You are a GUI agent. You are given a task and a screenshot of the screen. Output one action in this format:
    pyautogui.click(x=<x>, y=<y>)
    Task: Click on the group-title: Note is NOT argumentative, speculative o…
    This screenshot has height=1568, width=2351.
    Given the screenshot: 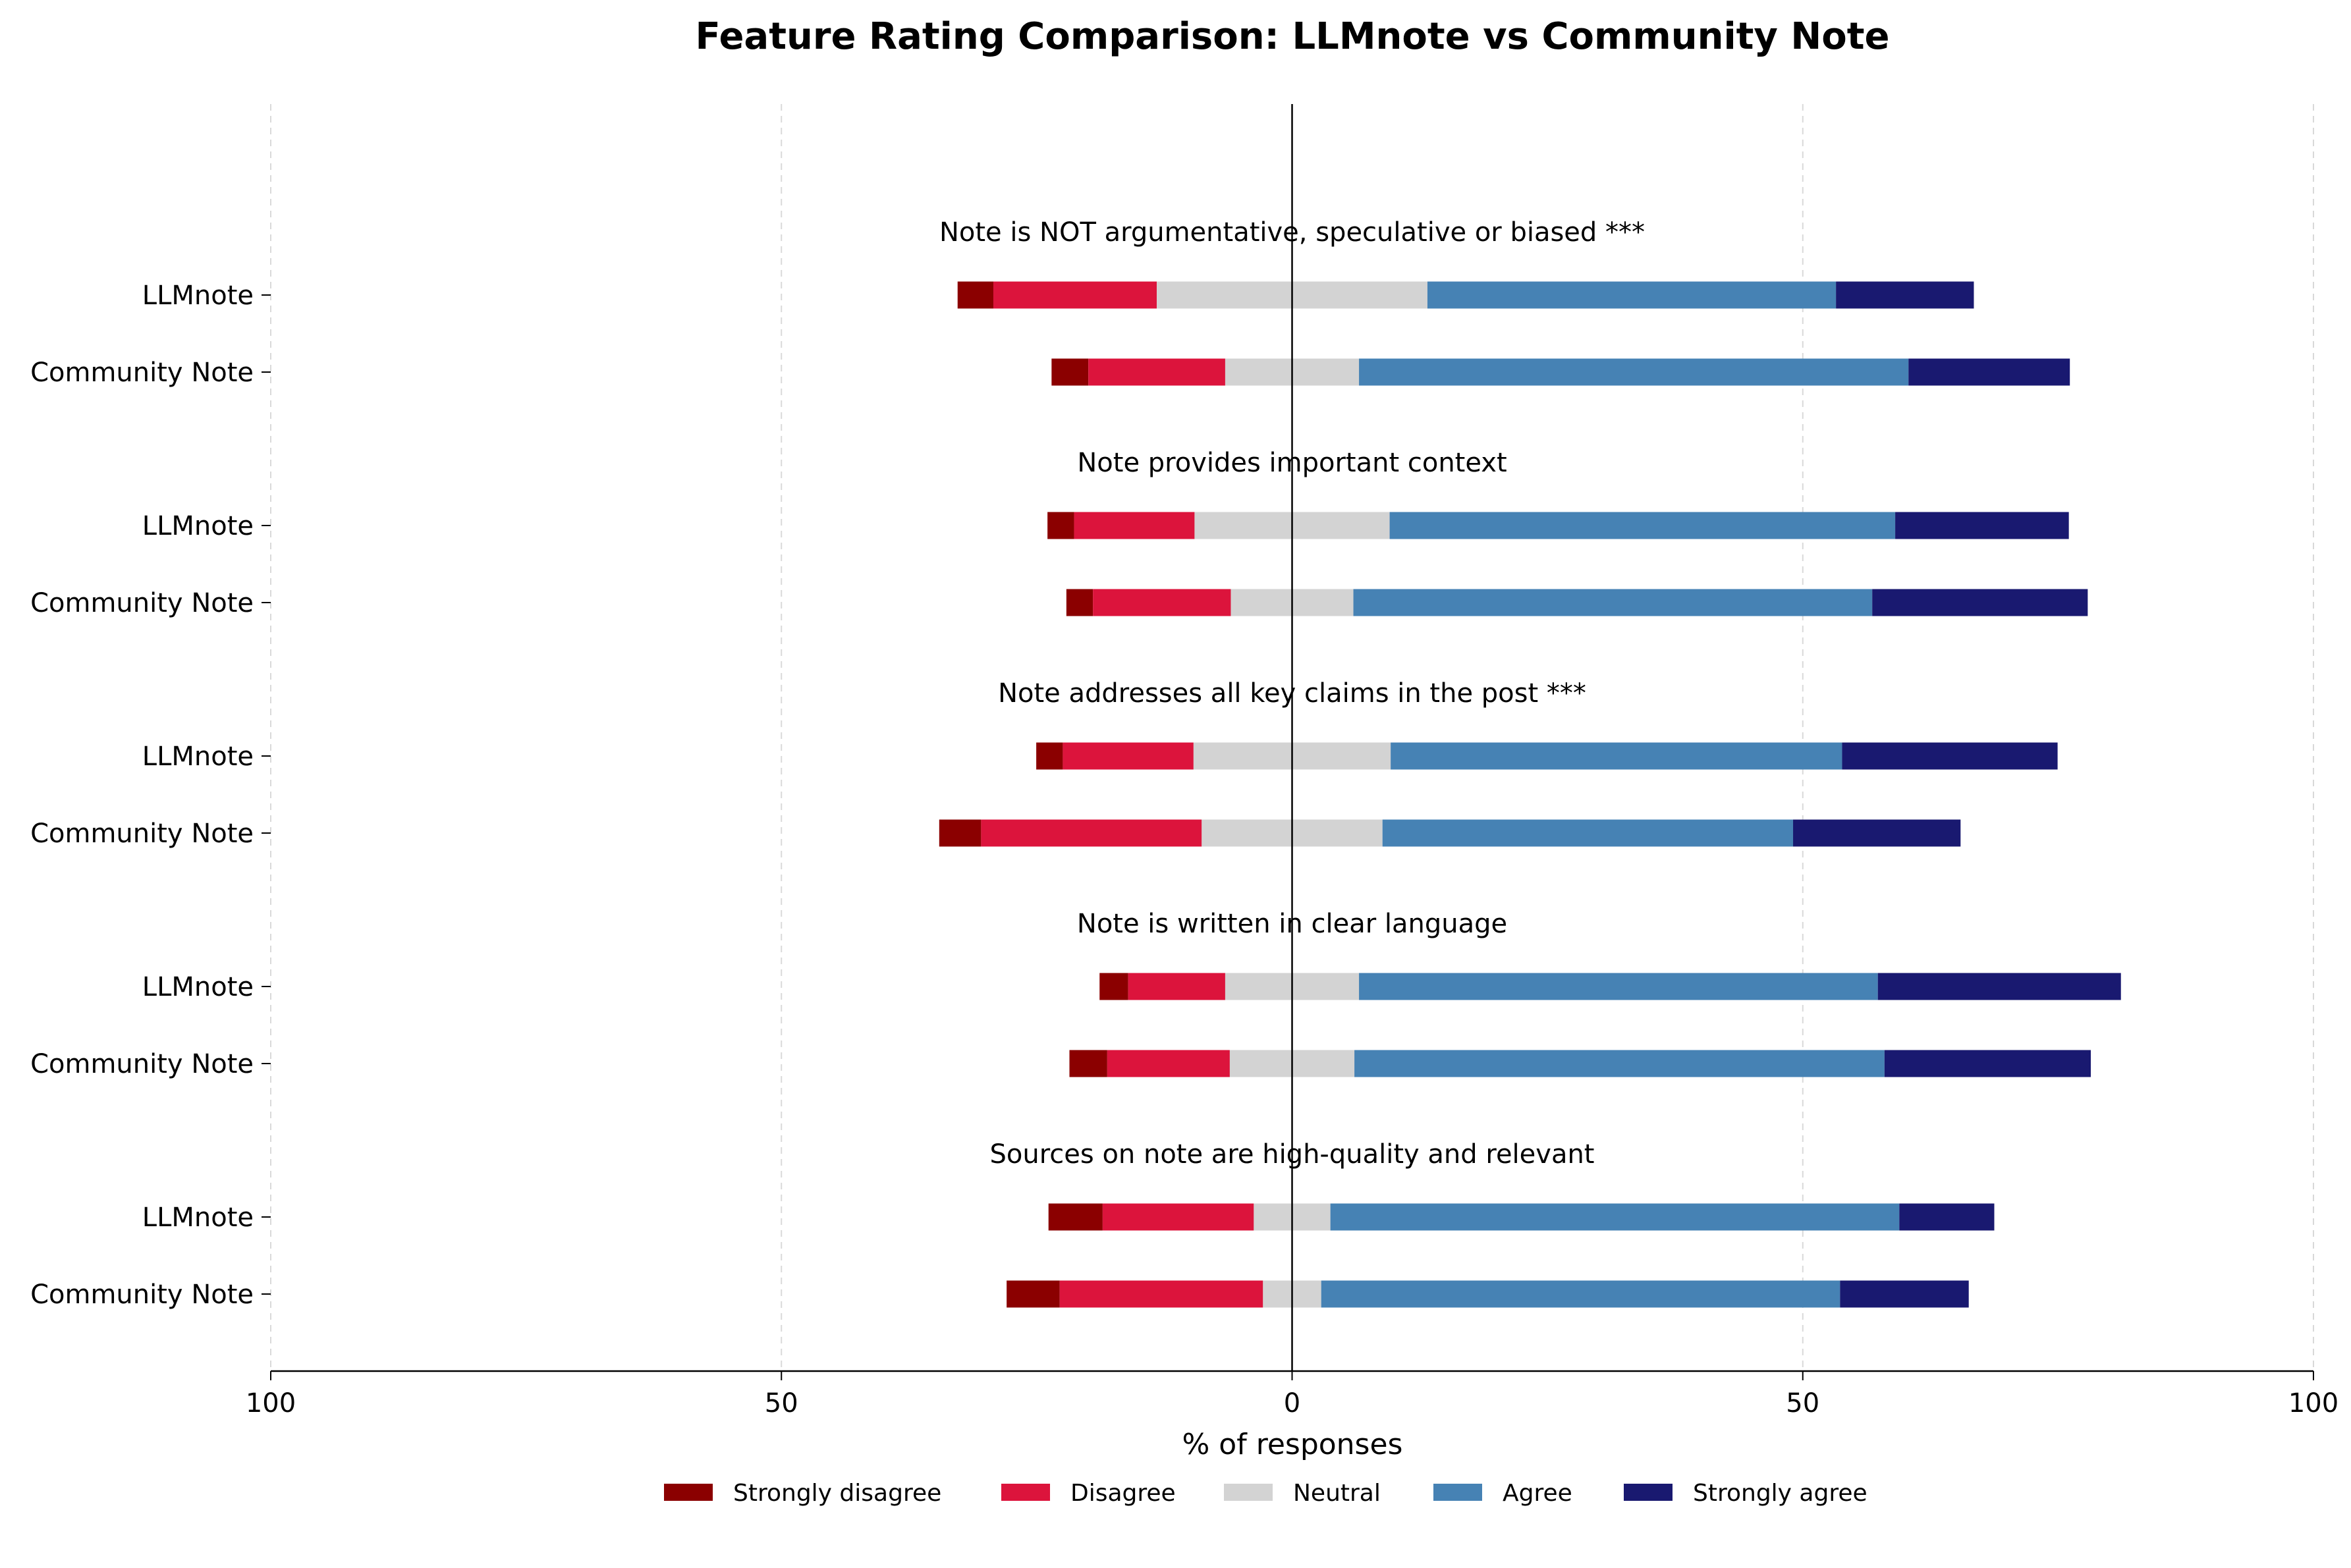 What is the action you would take?
    pyautogui.click(x=1292, y=232)
    